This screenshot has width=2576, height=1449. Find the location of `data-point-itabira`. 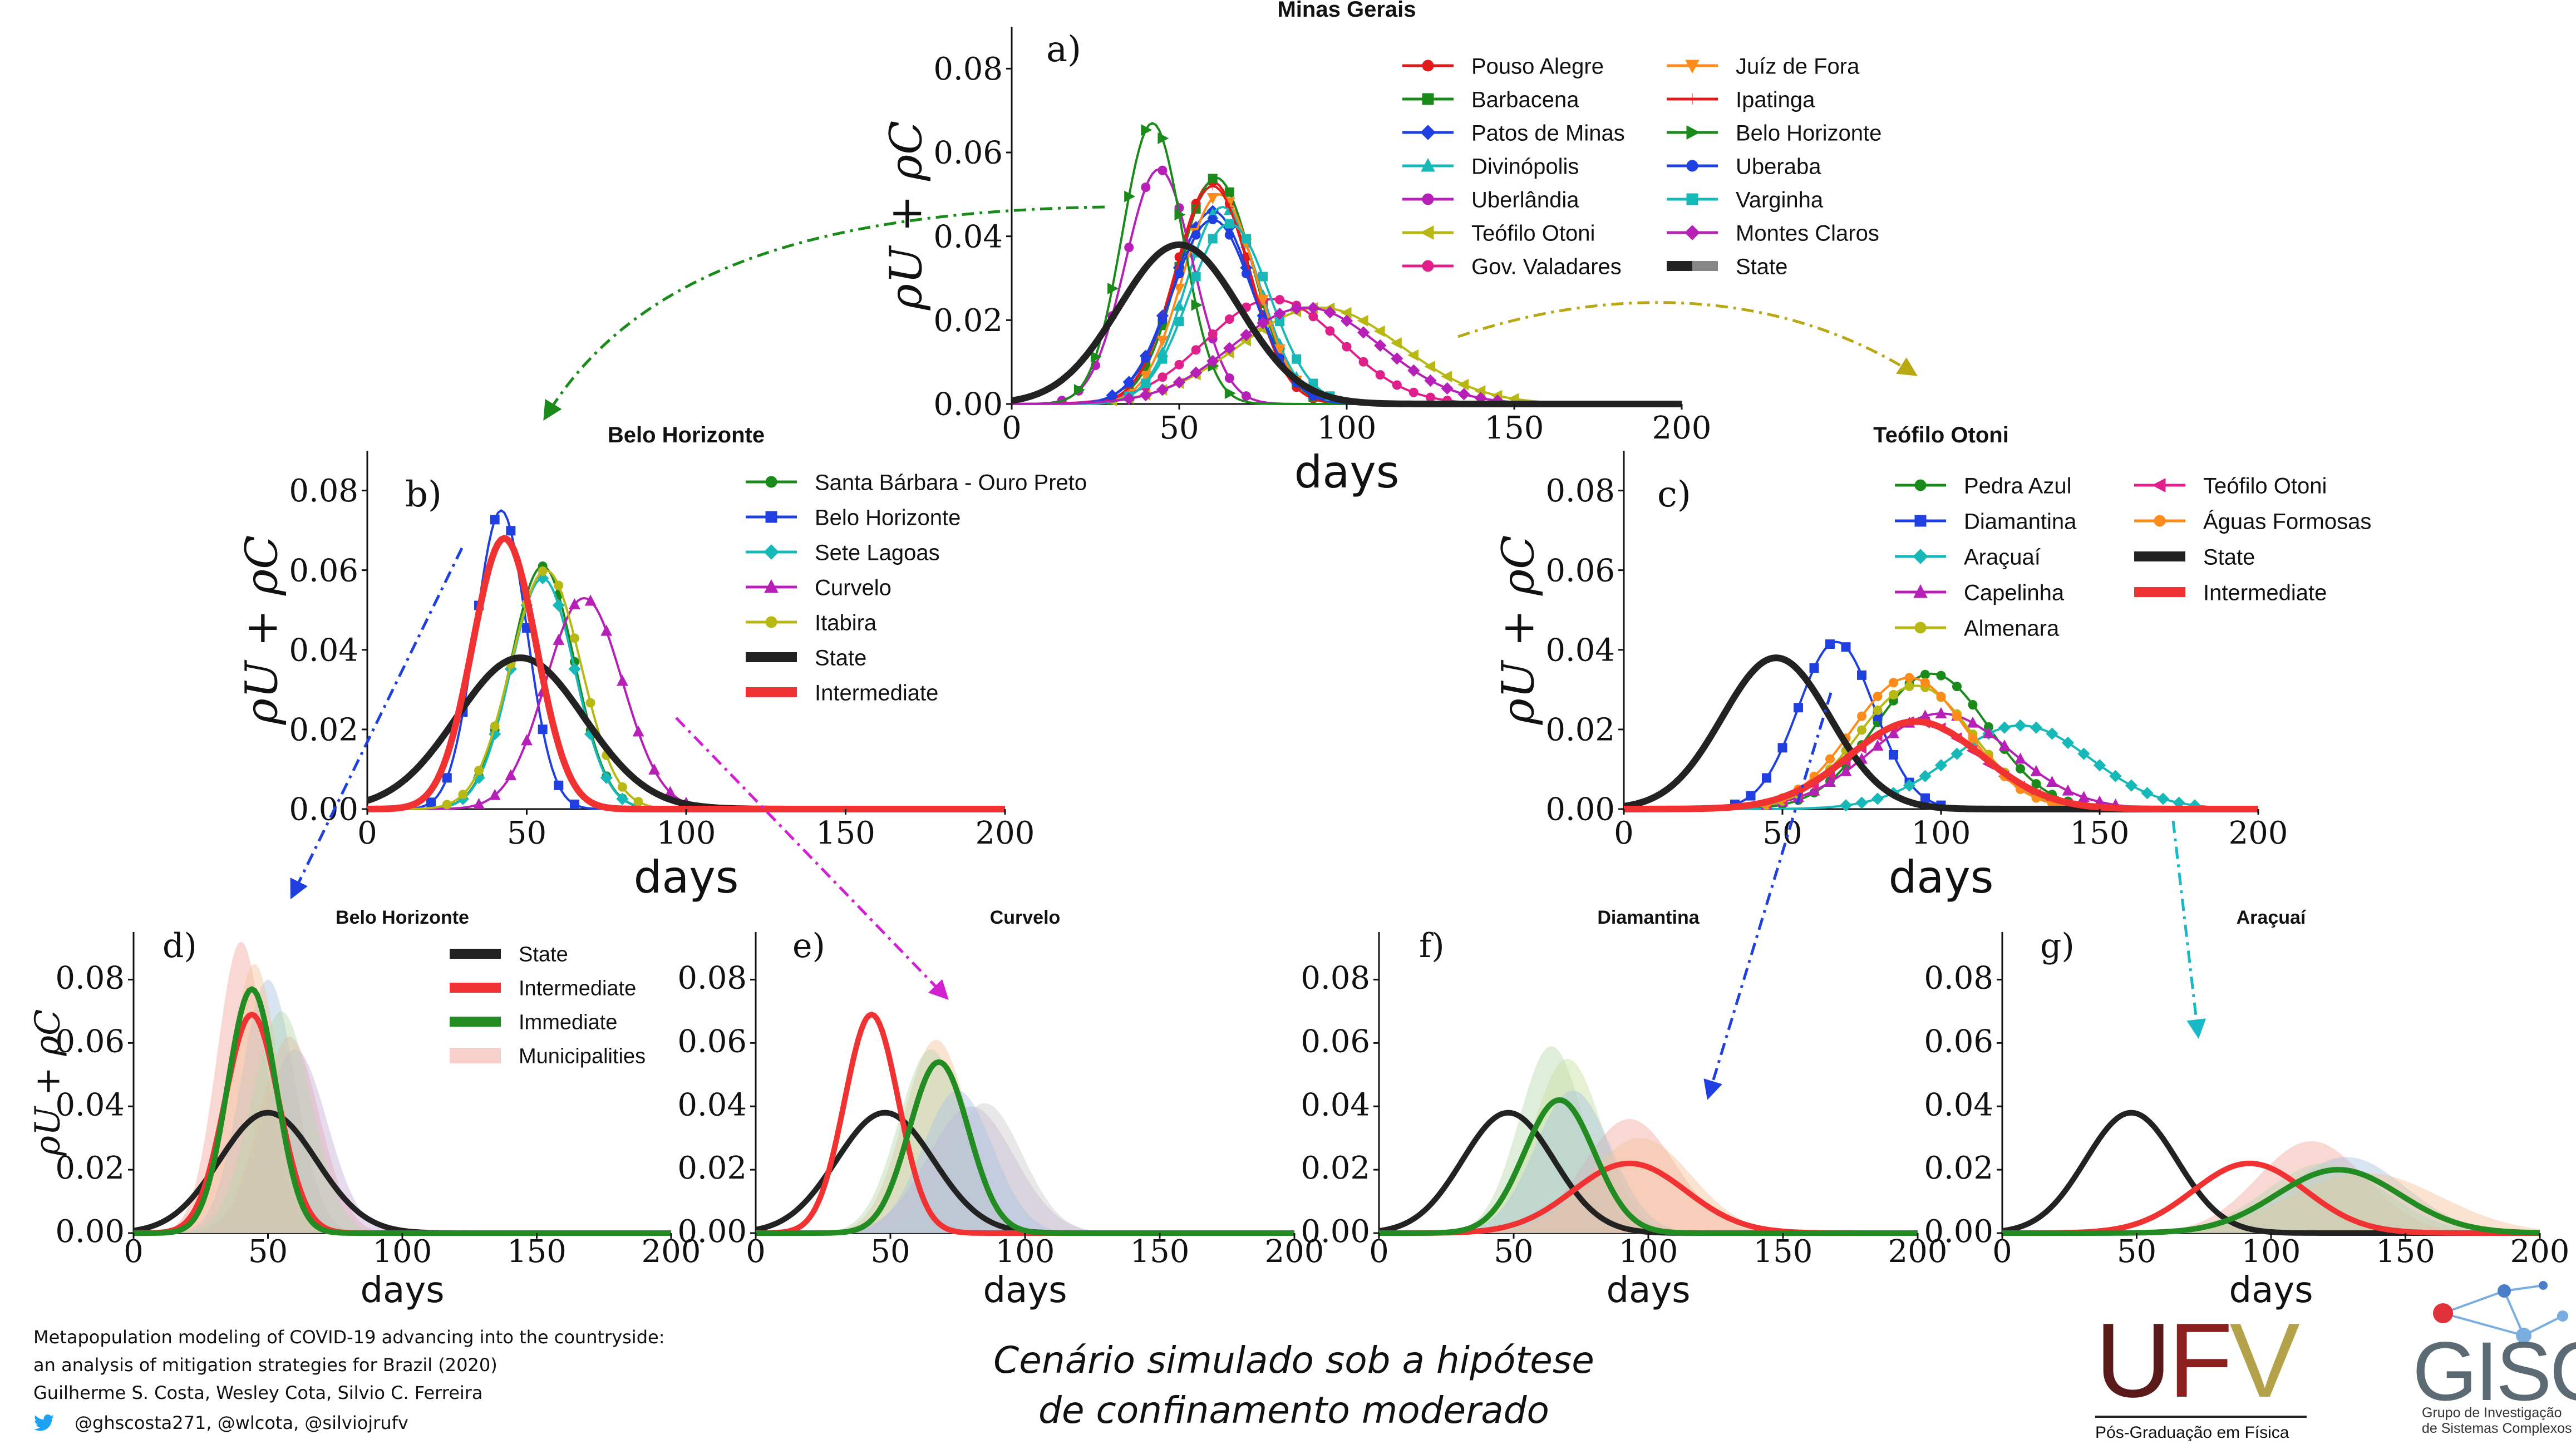

data-point-itabira is located at coordinates (574, 638).